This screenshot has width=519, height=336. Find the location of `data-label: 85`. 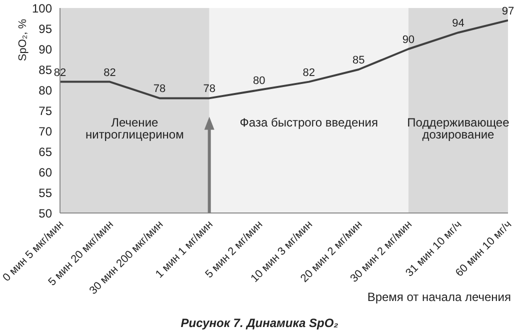

data-label: 85 is located at coordinates (358, 60).